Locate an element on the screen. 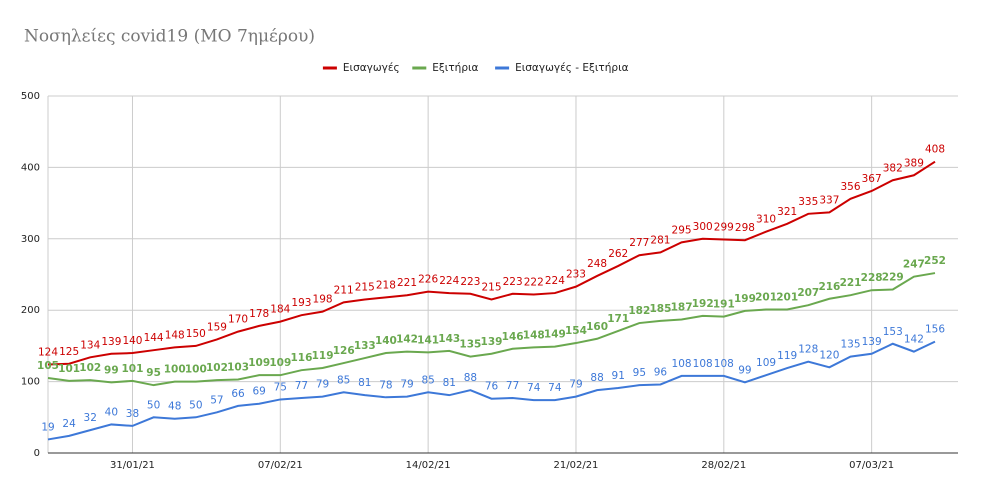 The image size is (981, 496). data-label: 100 is located at coordinates (175, 370).